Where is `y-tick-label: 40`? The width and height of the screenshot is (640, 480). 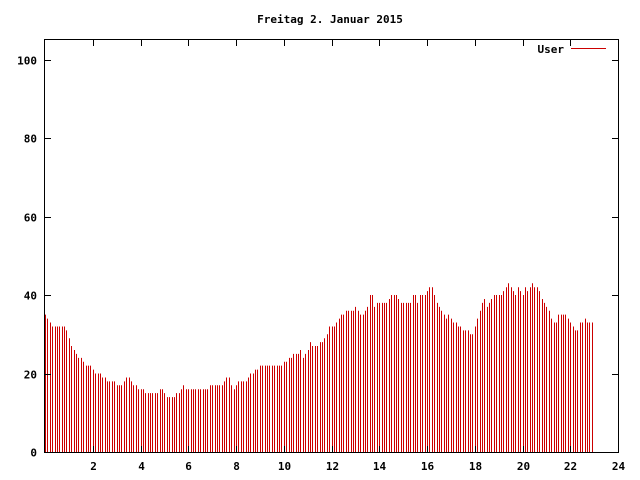 y-tick-label: 40 is located at coordinates (30, 296).